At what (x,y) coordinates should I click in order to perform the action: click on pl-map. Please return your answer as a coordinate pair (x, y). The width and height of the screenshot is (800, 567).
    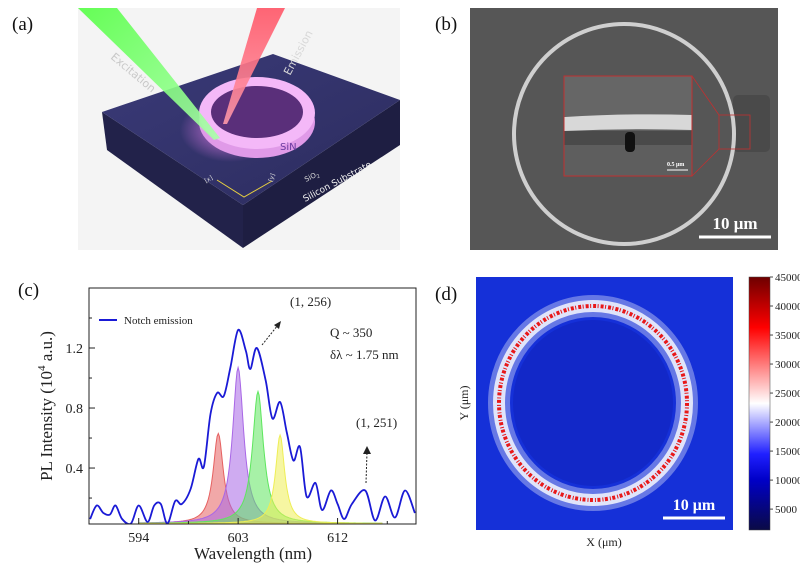
    Looking at the image, I should click on (604, 403).